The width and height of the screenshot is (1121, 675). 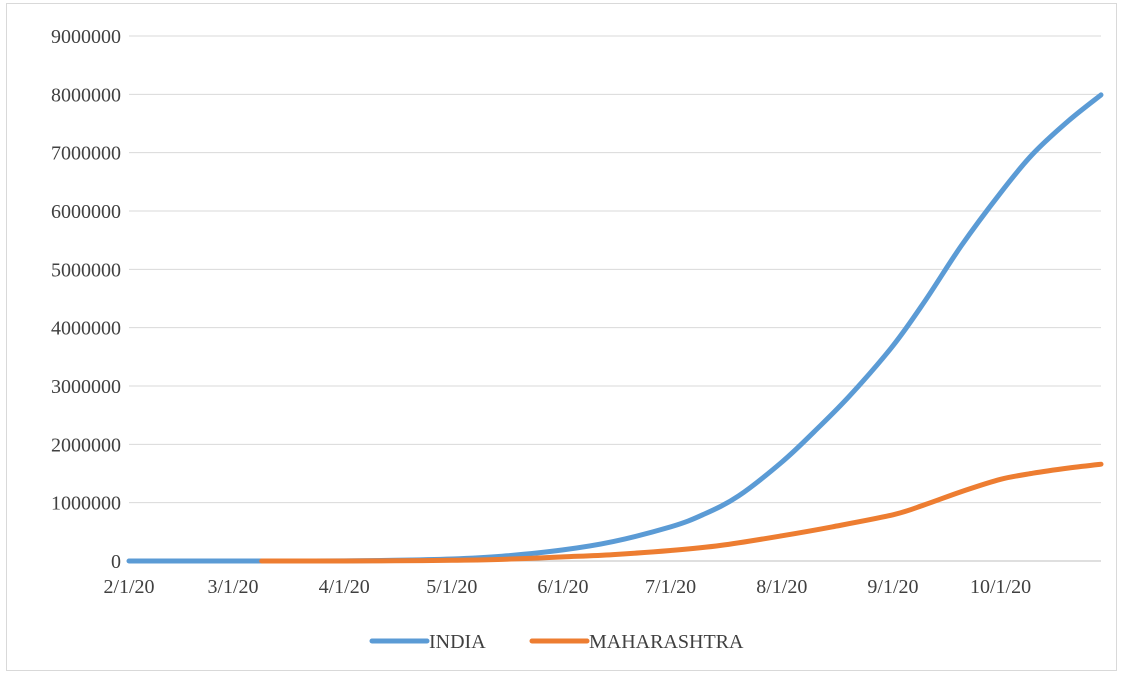 What do you see at coordinates (86, 95) in the screenshot?
I see `y-tick-label: 8000000` at bounding box center [86, 95].